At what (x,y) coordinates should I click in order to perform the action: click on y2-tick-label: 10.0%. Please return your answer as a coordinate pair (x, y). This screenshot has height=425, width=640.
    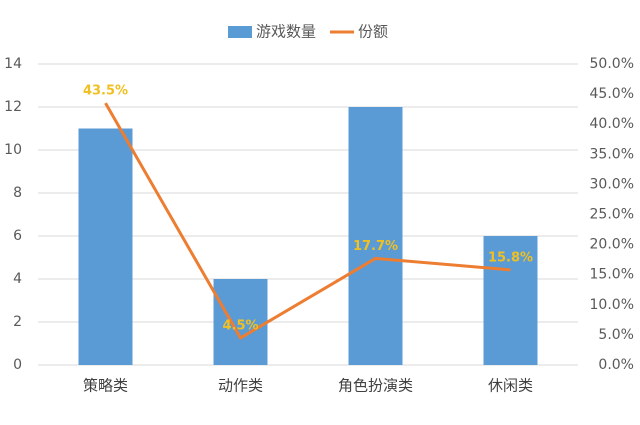
    Looking at the image, I should click on (612, 305).